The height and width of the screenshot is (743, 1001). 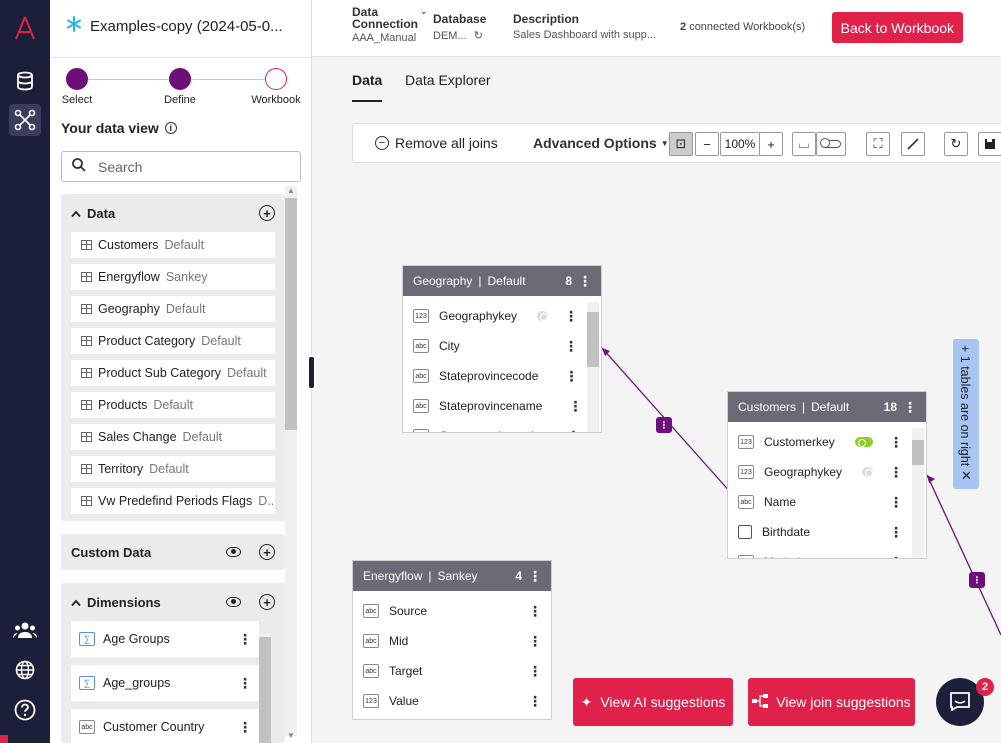 What do you see at coordinates (173, 552) in the screenshot?
I see `custom-data-header: Custom Data +` at bounding box center [173, 552].